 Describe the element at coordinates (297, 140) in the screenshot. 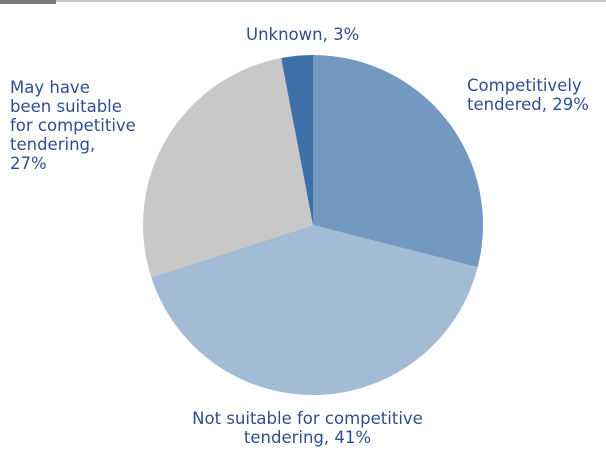

I see `pie-slice-unknown` at that location.